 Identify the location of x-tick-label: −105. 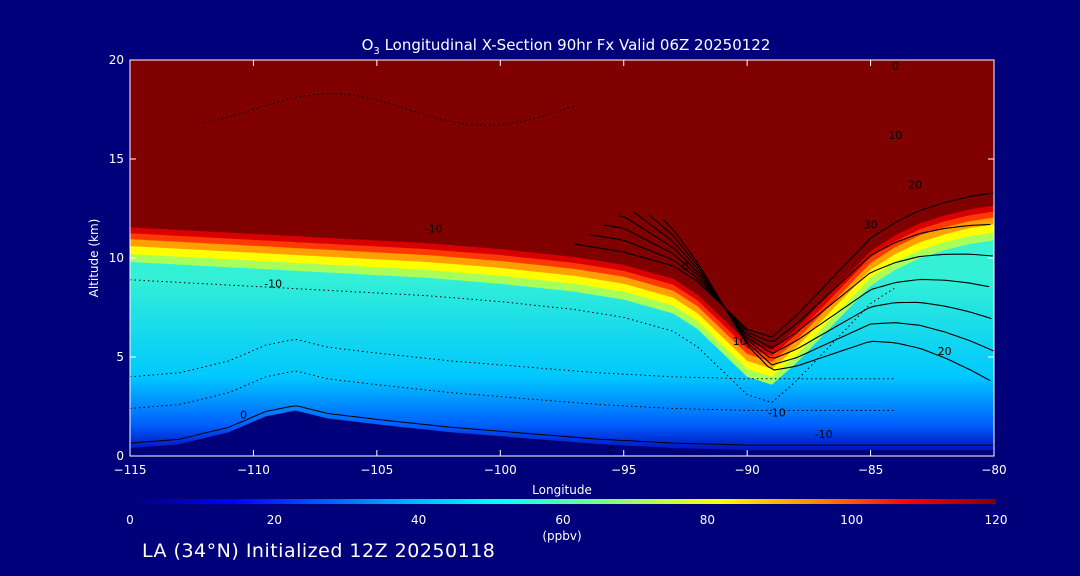
(376, 470).